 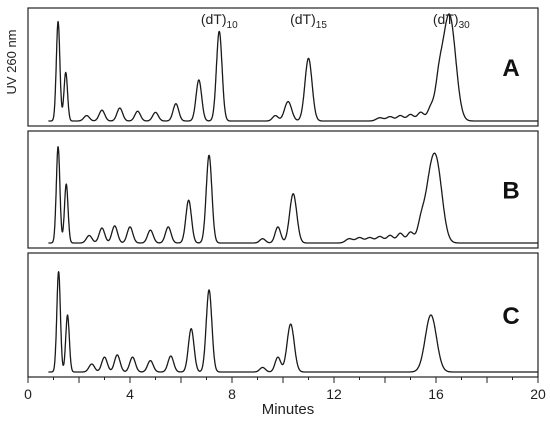 What do you see at coordinates (28, 394) in the screenshot?
I see `x-tick-label: 0` at bounding box center [28, 394].